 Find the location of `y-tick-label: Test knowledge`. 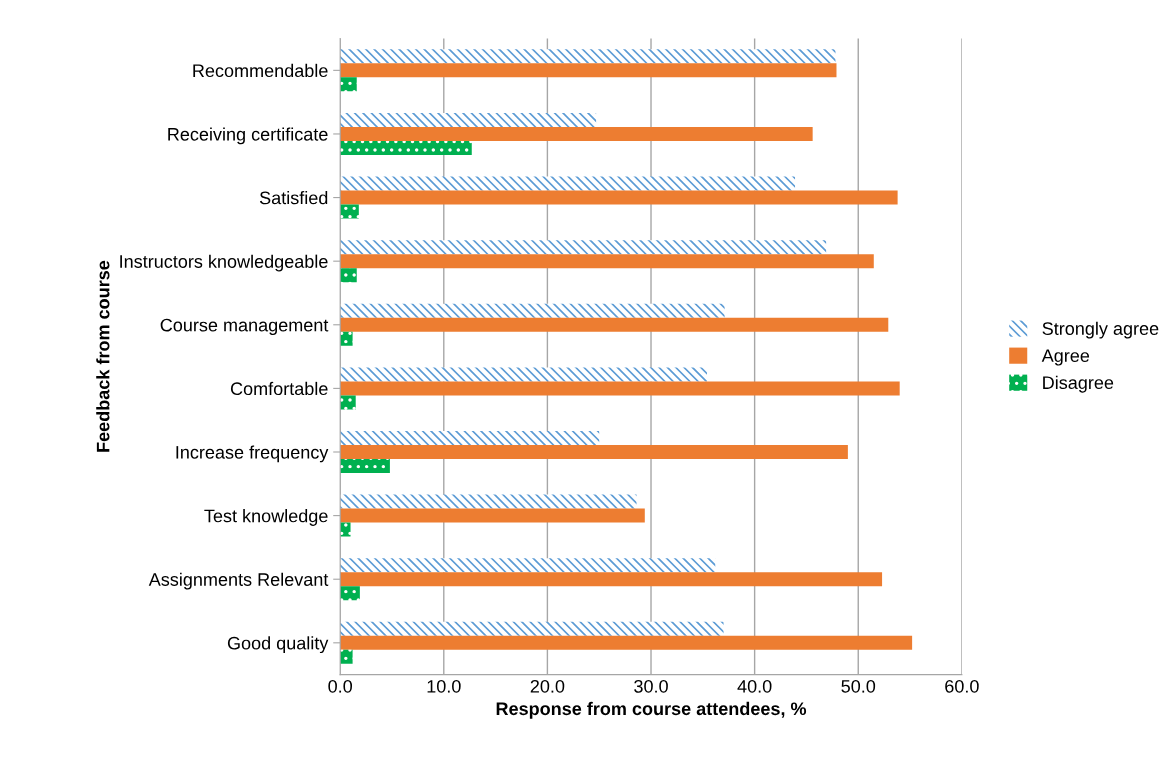

y-tick-label: Test knowledge is located at coordinates (266, 517).